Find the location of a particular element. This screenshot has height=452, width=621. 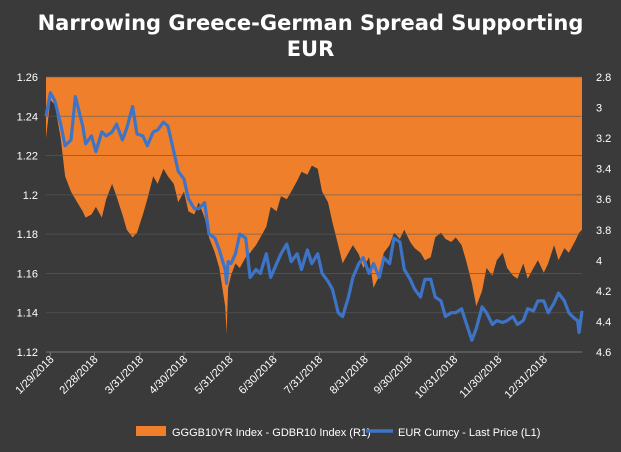

x-axis-tick-label-1: 2/28/2018 is located at coordinates (78, 375).